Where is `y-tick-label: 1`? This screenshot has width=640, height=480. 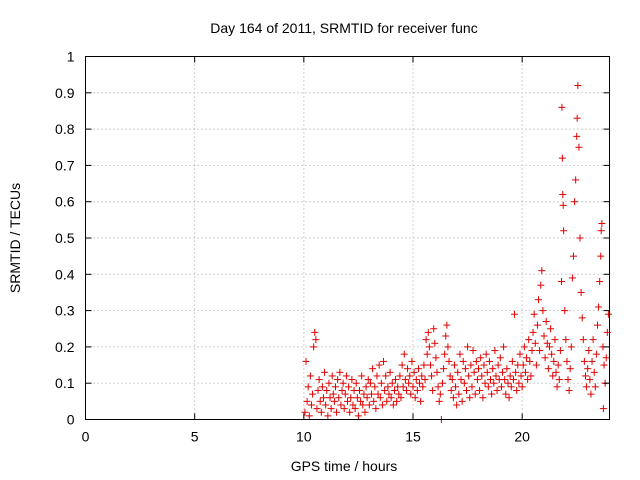 y-tick-label: 1 is located at coordinates (71, 57).